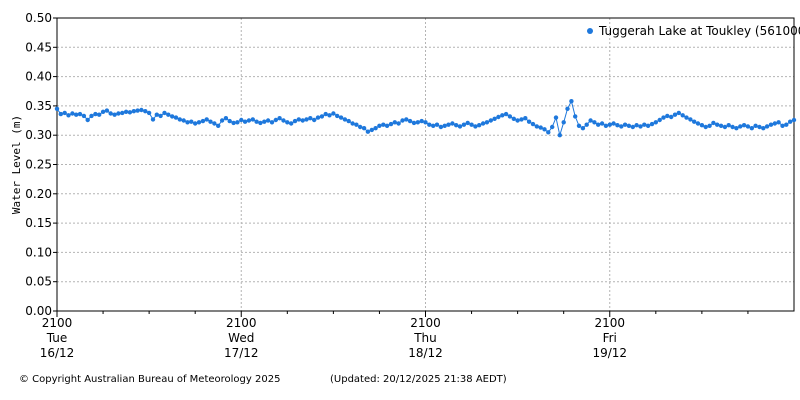 Image resolution: width=800 pixels, height=400 pixels. What do you see at coordinates (38, 252) in the screenshot?
I see `y-tick-label: 0.10` at bounding box center [38, 252].